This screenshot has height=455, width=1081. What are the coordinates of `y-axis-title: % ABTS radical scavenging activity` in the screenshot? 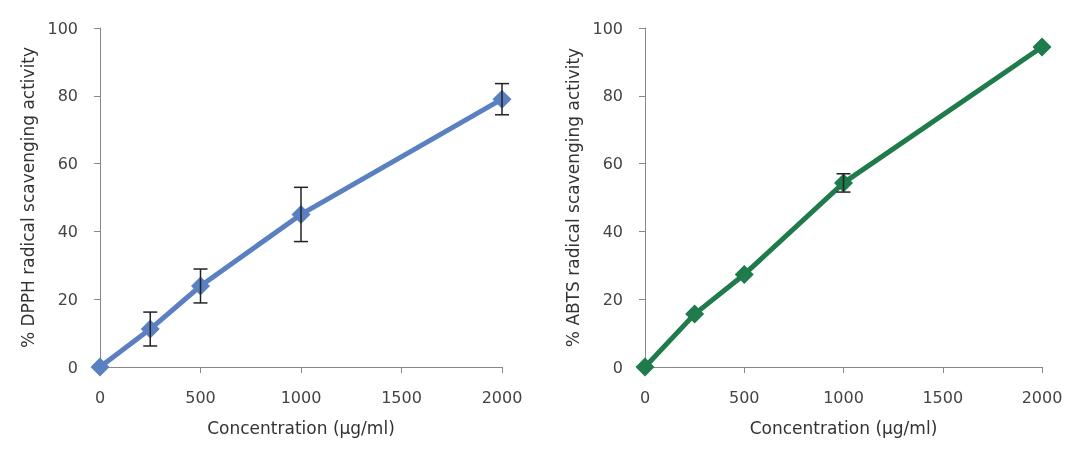 It's located at (573, 197).